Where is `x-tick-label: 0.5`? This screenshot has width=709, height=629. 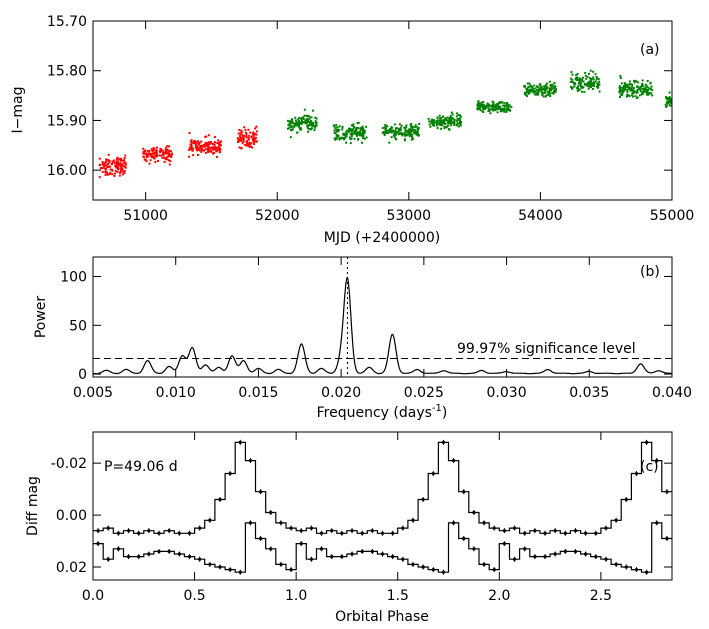
x-tick-label: 0.5 is located at coordinates (194, 596).